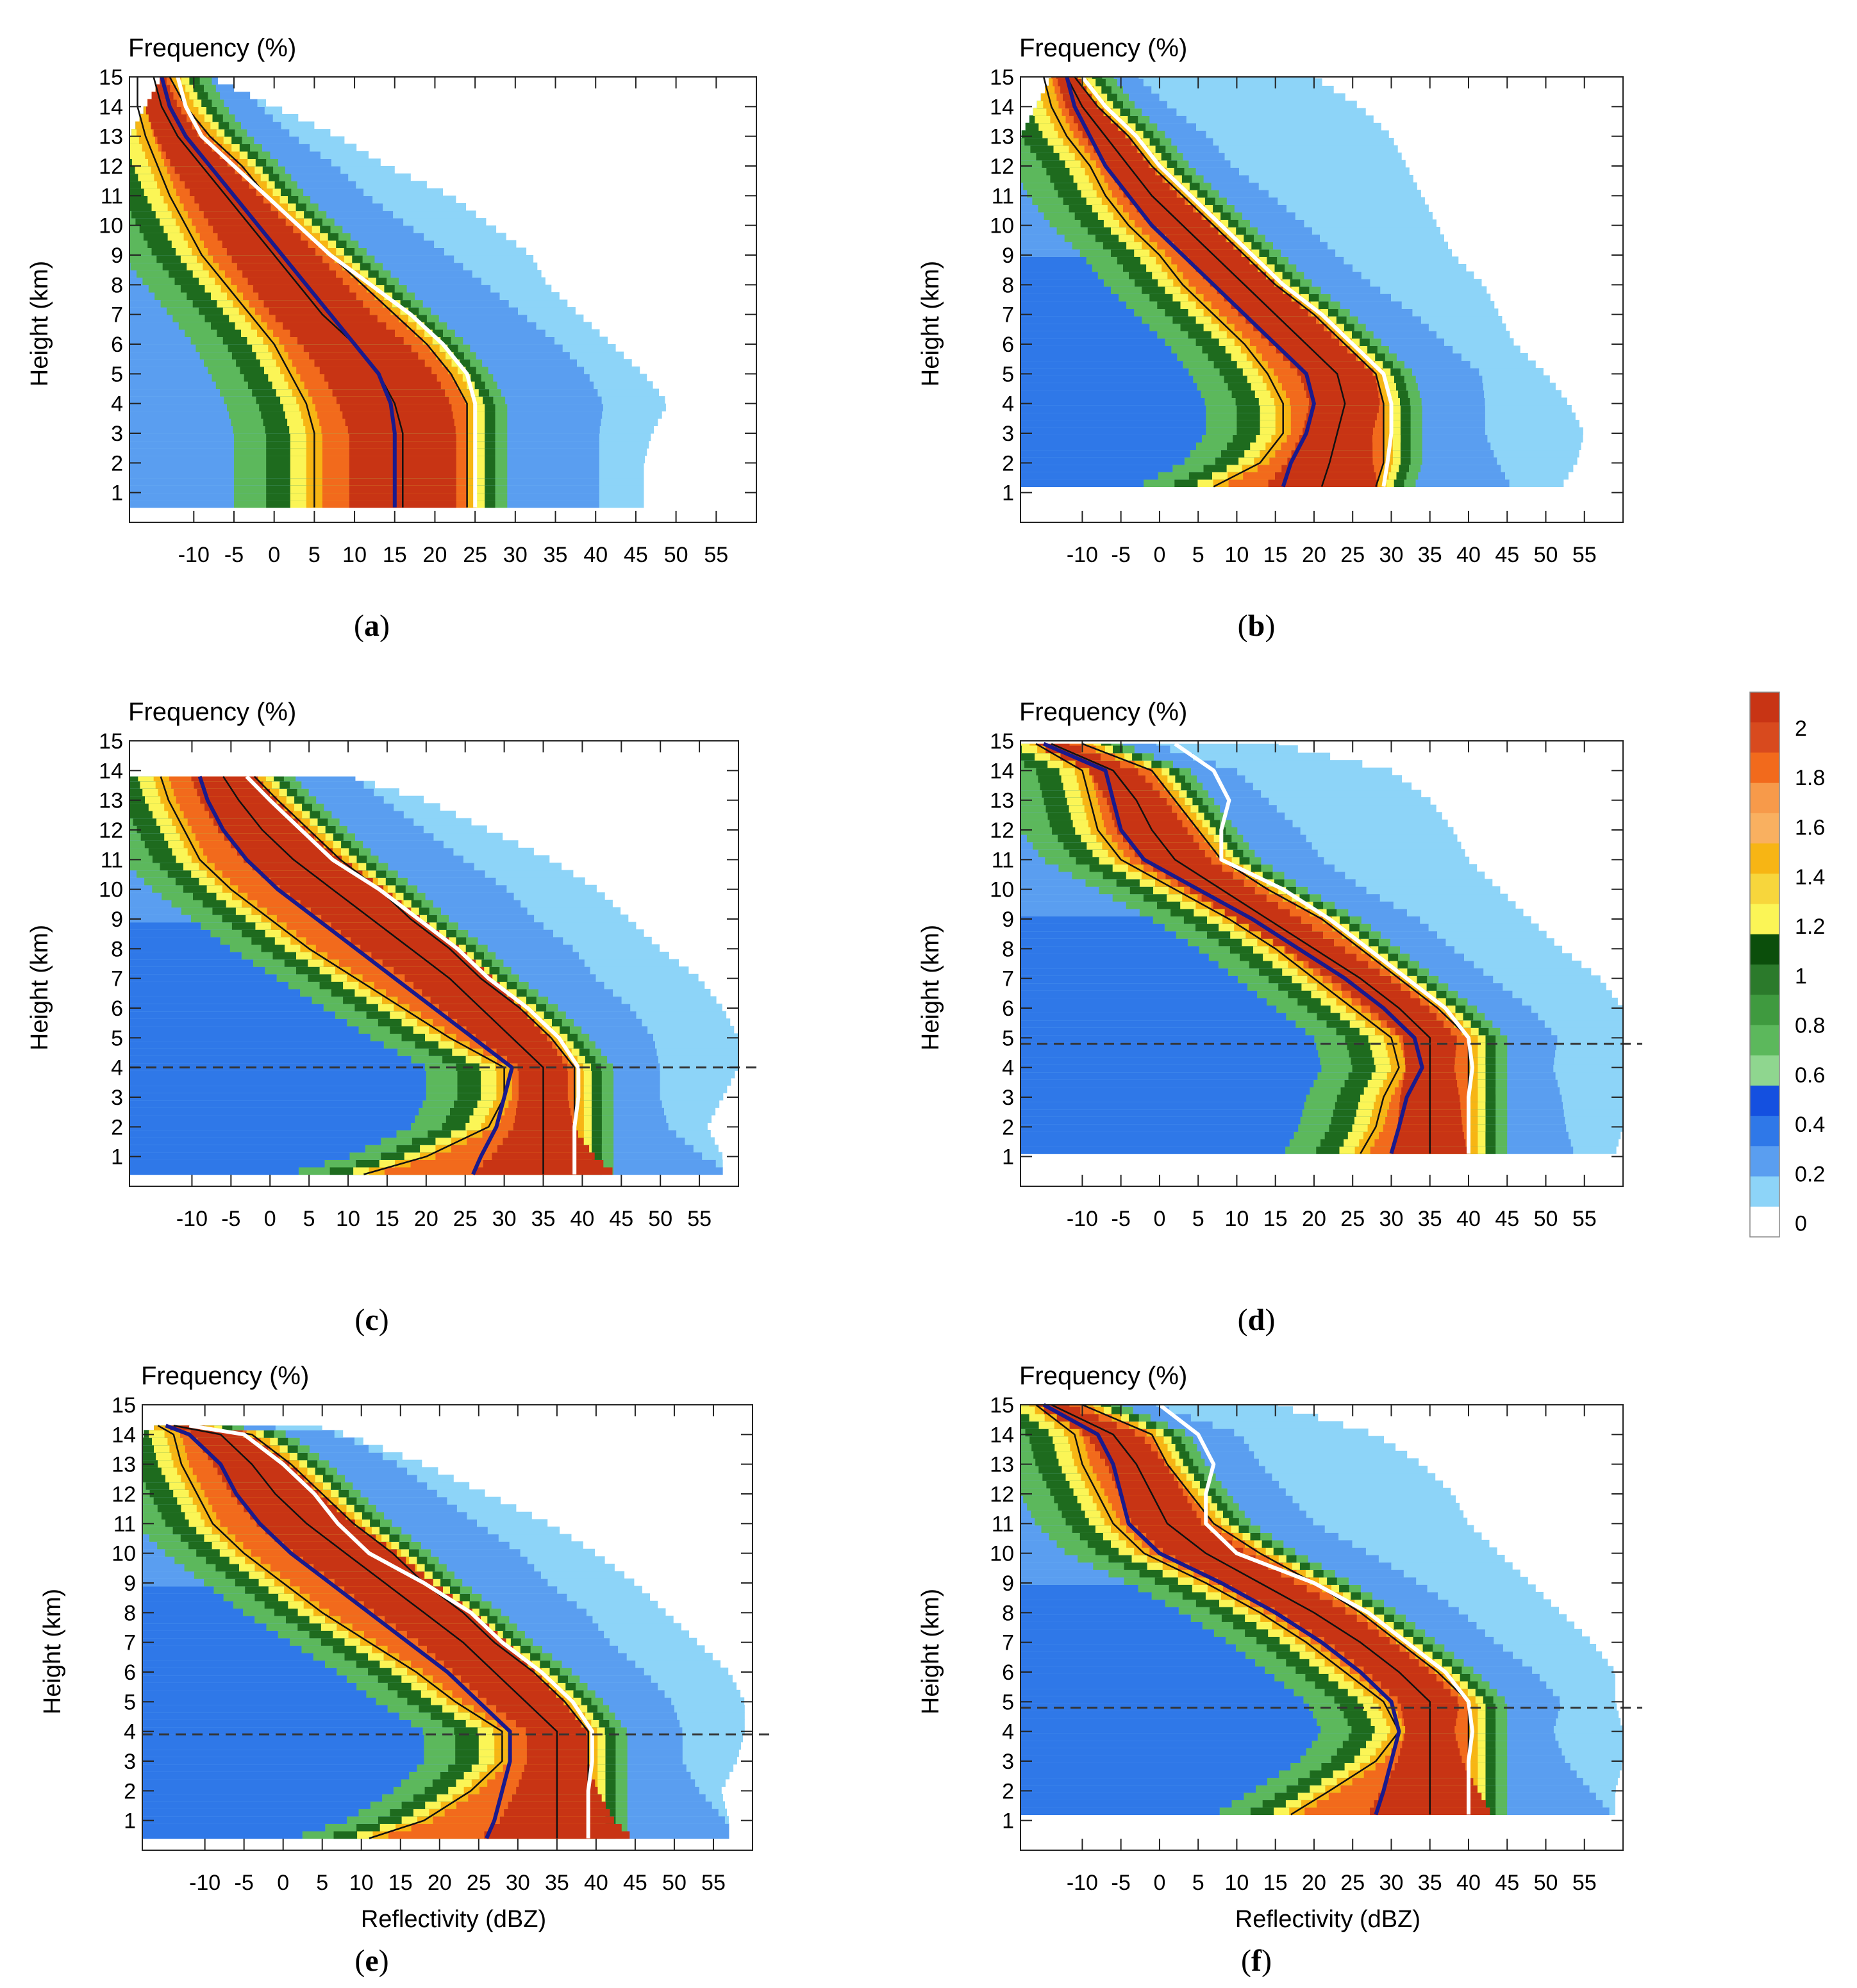 This screenshot has height=1988, width=1857. Describe the element at coordinates (1391, 1219) in the screenshot. I see `x-tick-label: 30` at that location.